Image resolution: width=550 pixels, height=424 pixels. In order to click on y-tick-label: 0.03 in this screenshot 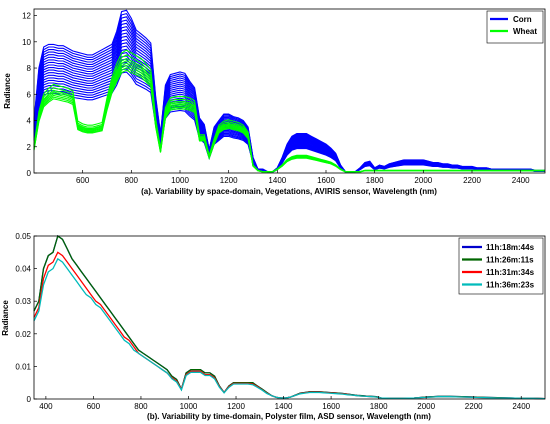, I will do `click(23, 301)`.